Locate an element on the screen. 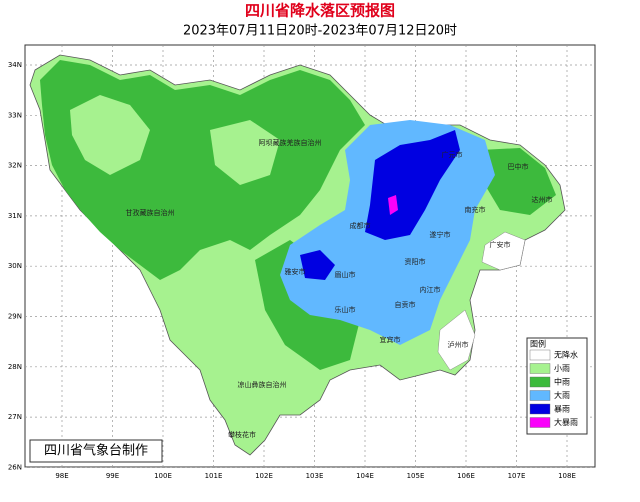 Image resolution: width=640 pixels, height=502 pixels. place-name: 攀枝花市 is located at coordinates (242, 434).